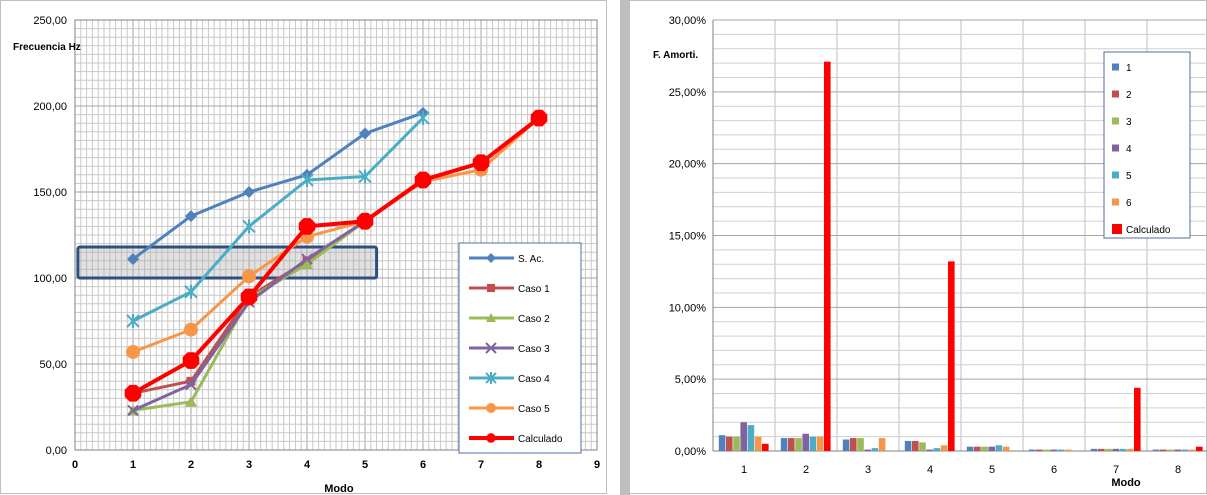 This screenshot has width=1207, height=495. What do you see at coordinates (1126, 483) in the screenshot?
I see `x-axis-title: Modo` at bounding box center [1126, 483].